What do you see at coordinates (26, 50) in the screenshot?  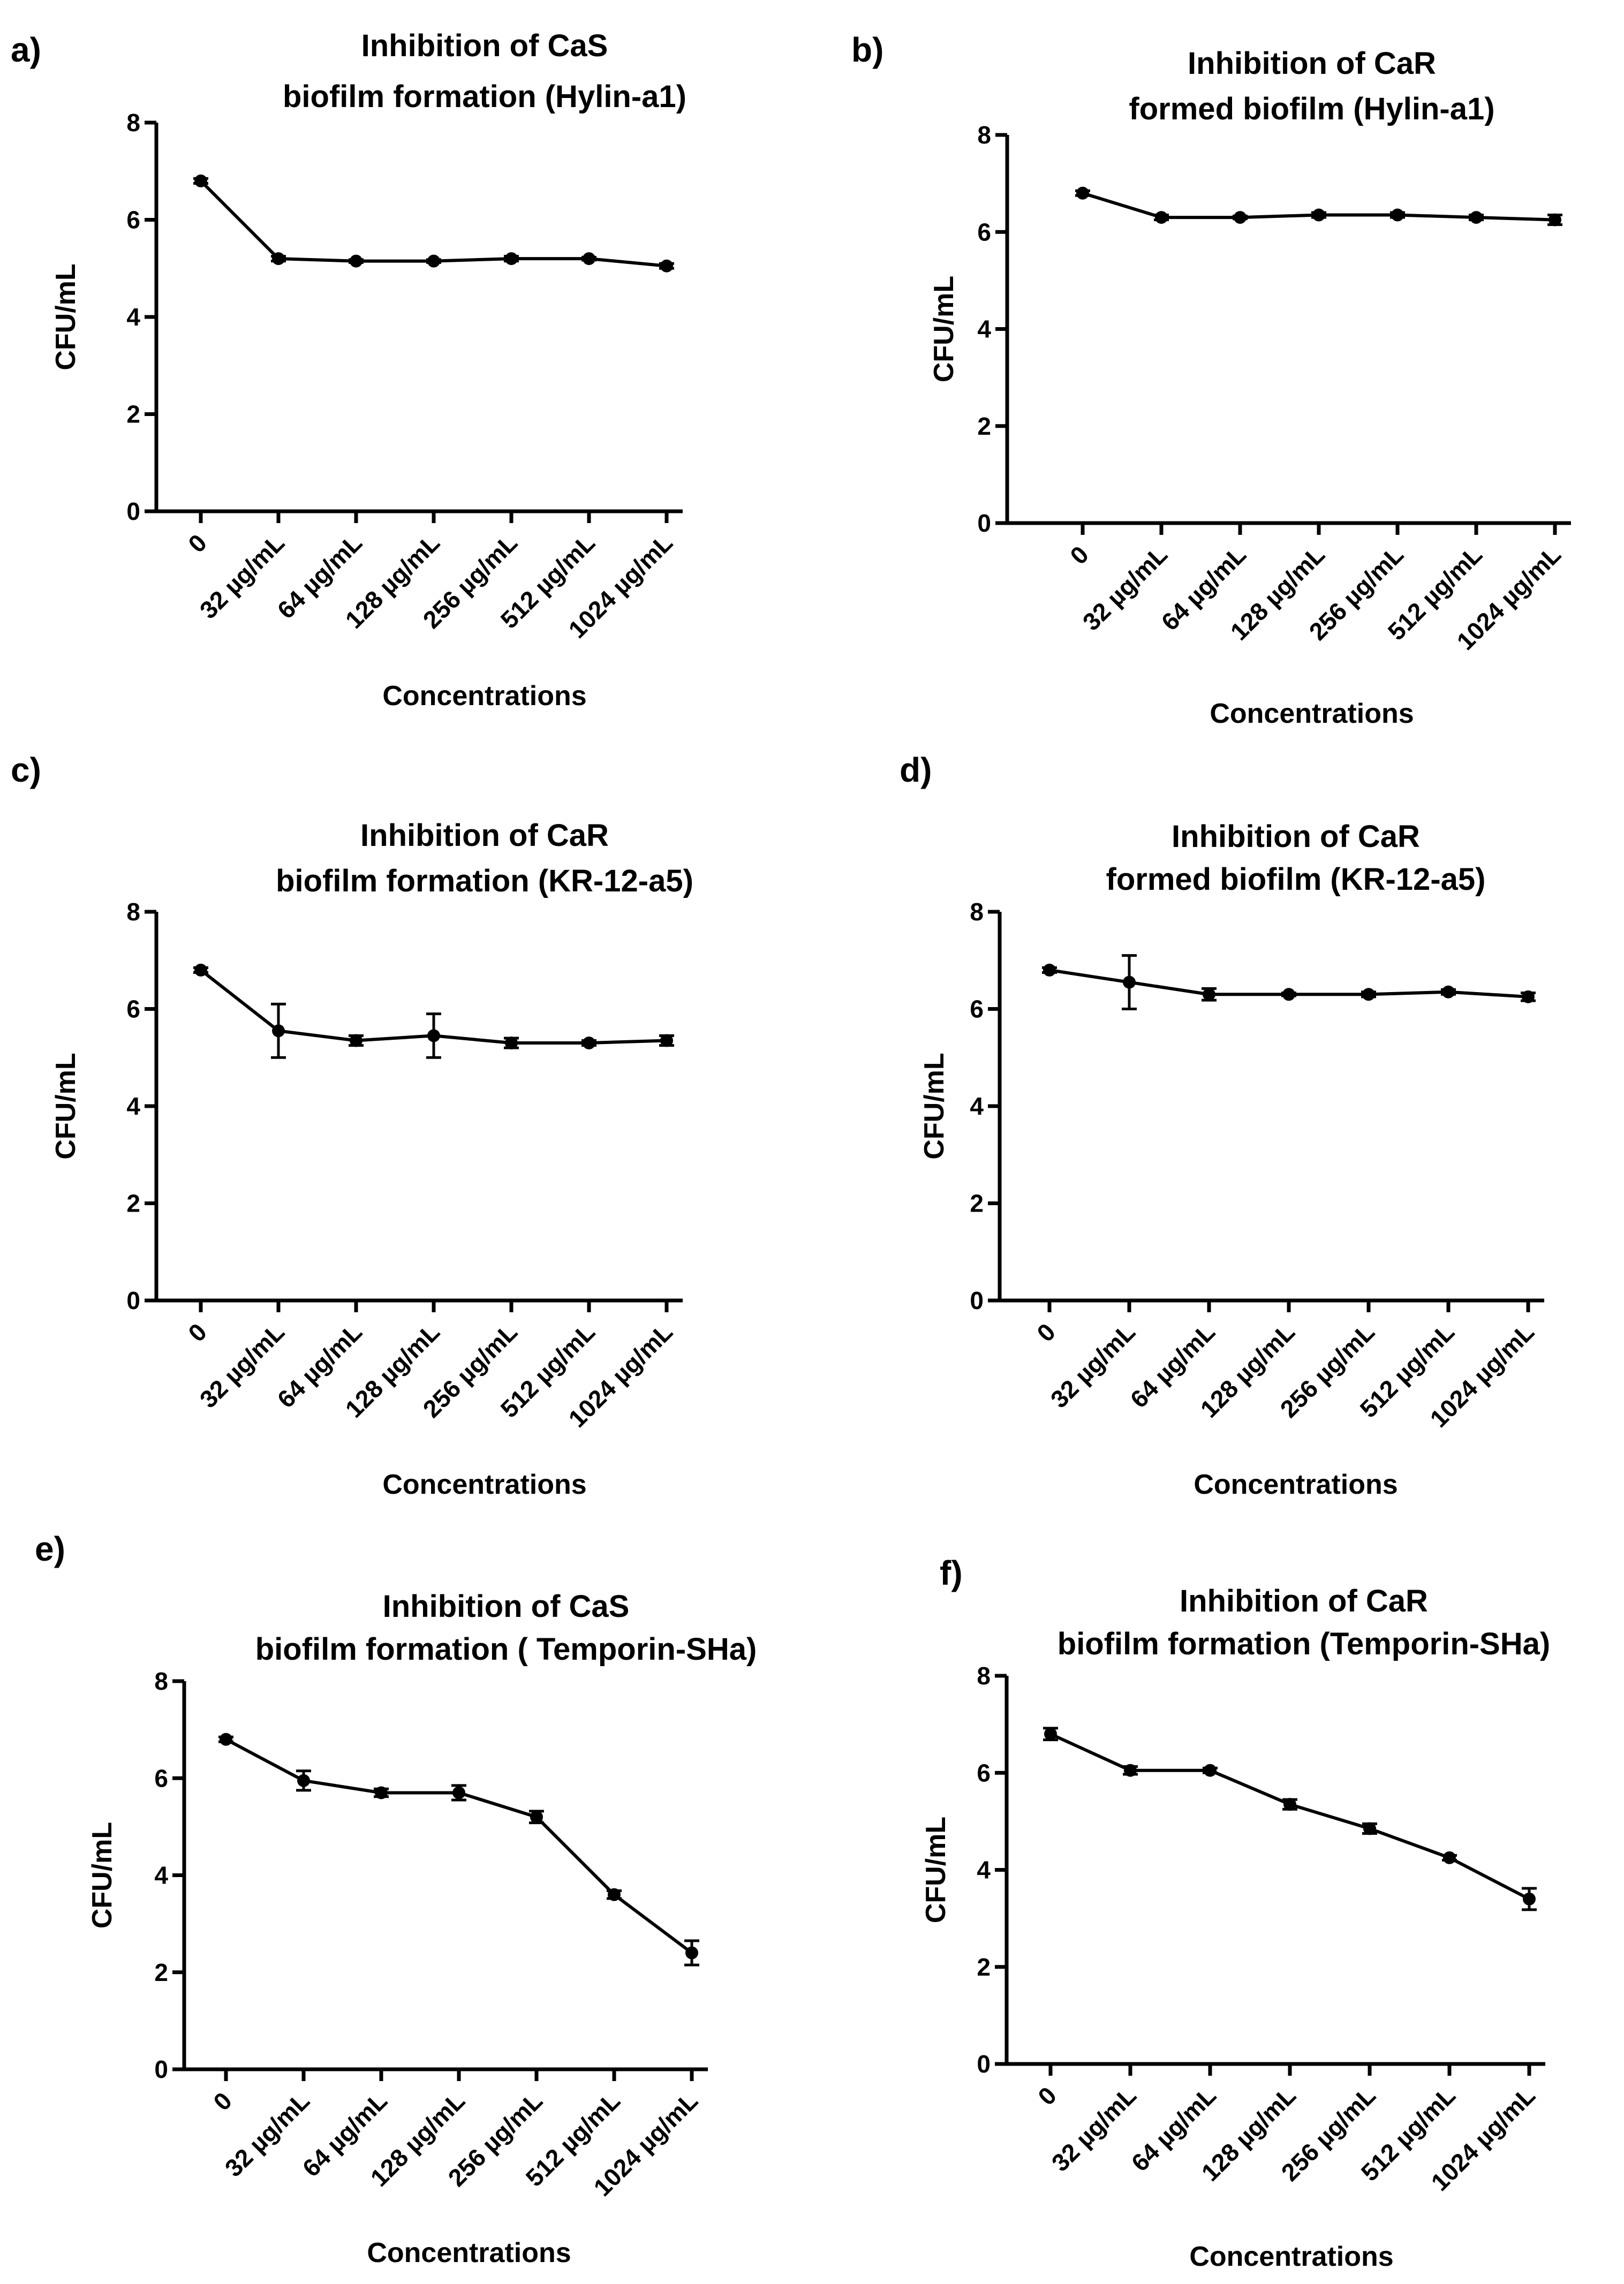 I see `panel-label: a)` at bounding box center [26, 50].